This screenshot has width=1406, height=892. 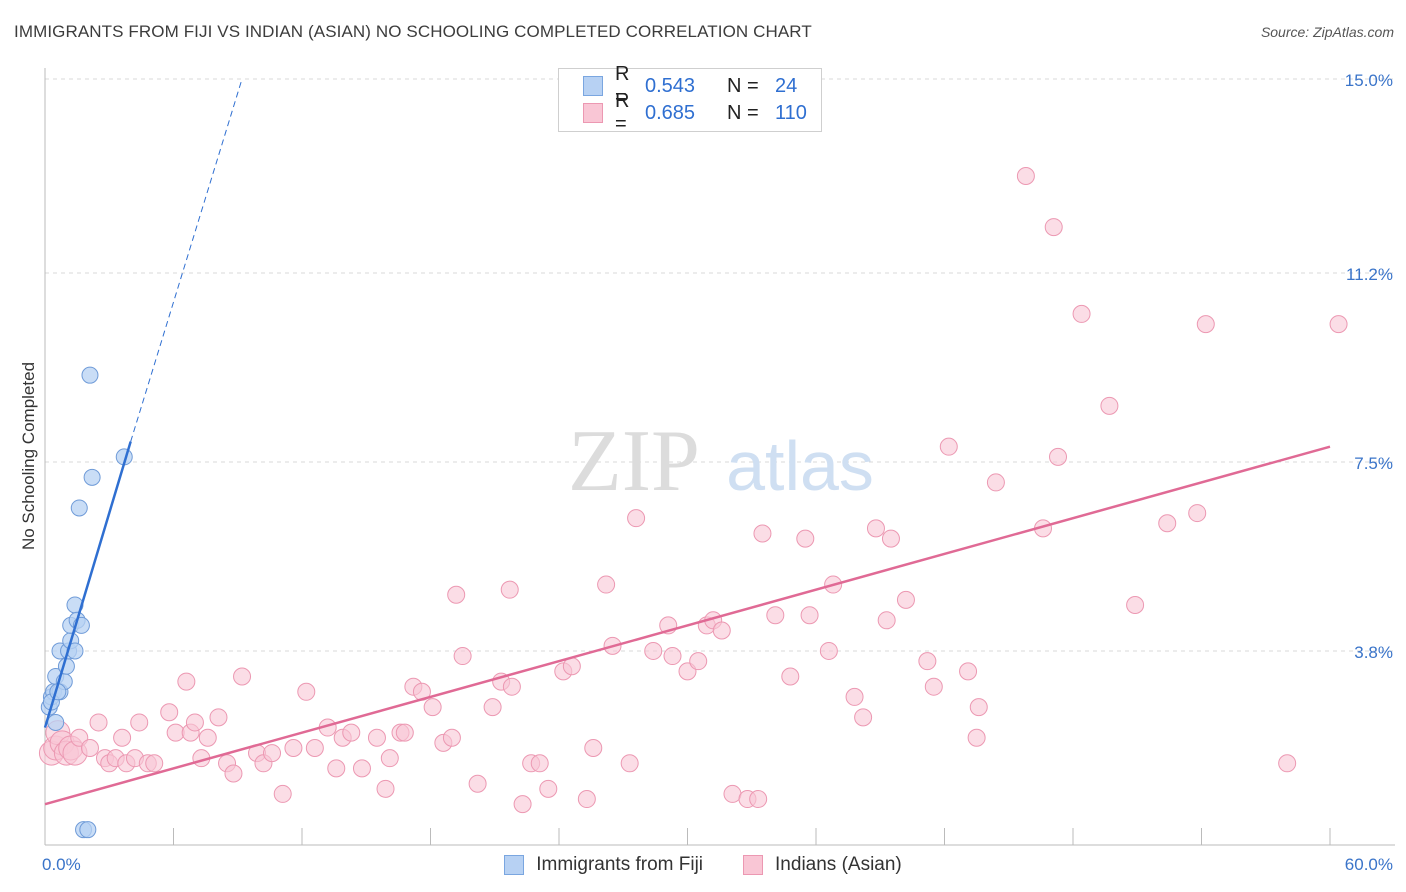 I want to click on legend-r-label: R =, so click(x=622, y=112).